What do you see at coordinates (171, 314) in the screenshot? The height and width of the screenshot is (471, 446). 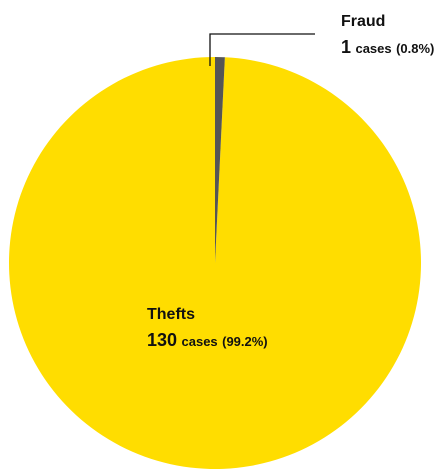 I see `thefts-label-name: Thefts` at bounding box center [171, 314].